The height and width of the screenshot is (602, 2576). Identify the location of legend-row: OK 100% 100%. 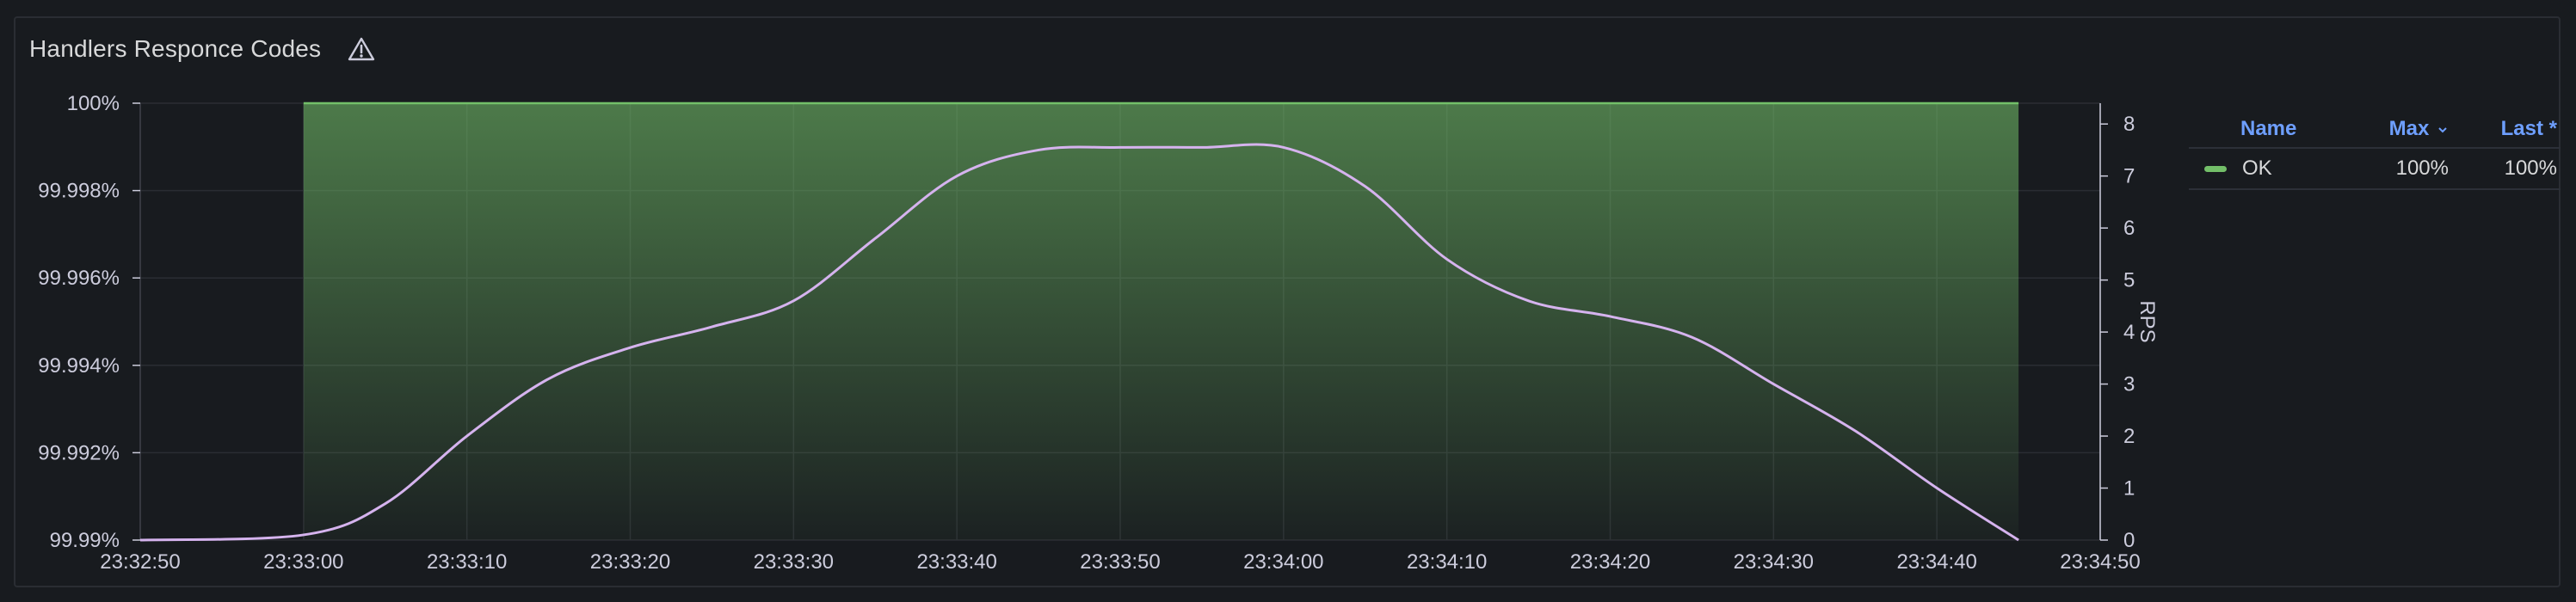
(2375, 169).